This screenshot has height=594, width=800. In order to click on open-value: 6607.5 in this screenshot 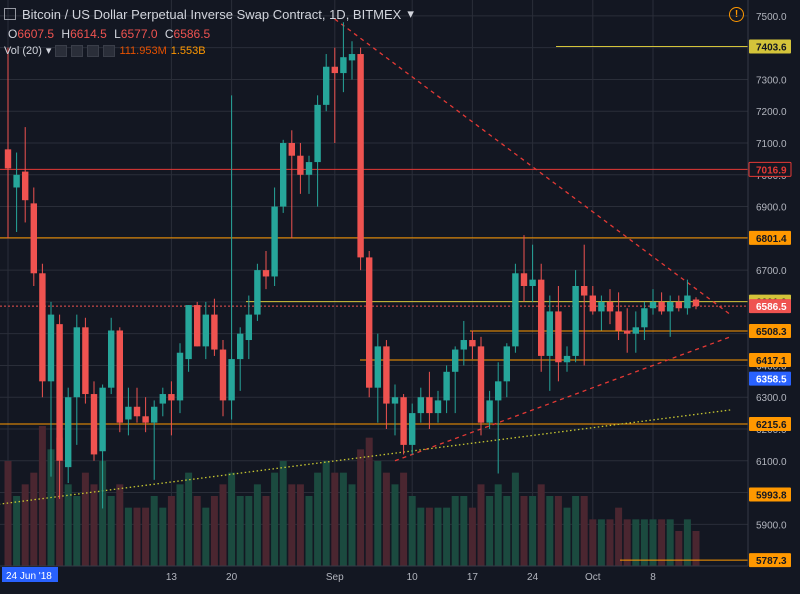, I will do `click(36, 34)`.